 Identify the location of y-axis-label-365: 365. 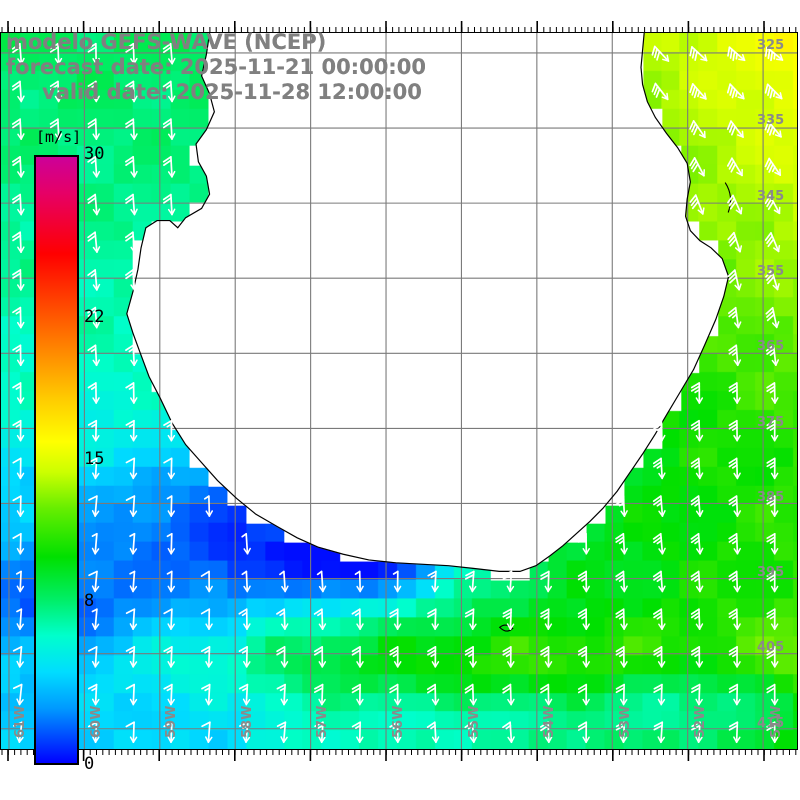
(771, 347).